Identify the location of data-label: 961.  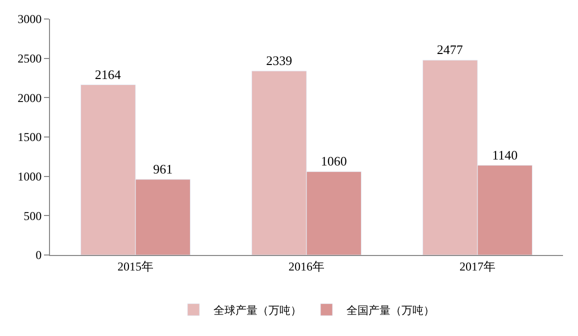
(163, 168).